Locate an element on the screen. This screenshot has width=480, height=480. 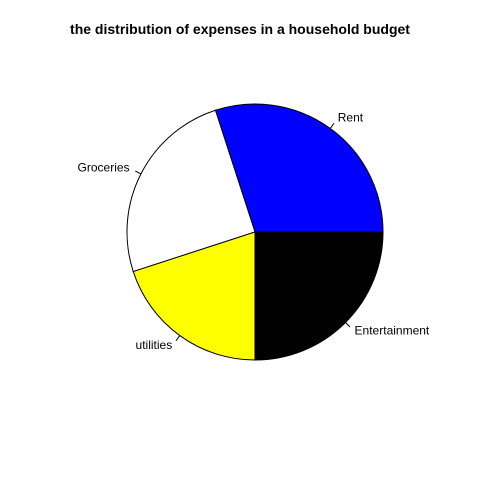
pie-slice-utilities is located at coordinates (194, 296).